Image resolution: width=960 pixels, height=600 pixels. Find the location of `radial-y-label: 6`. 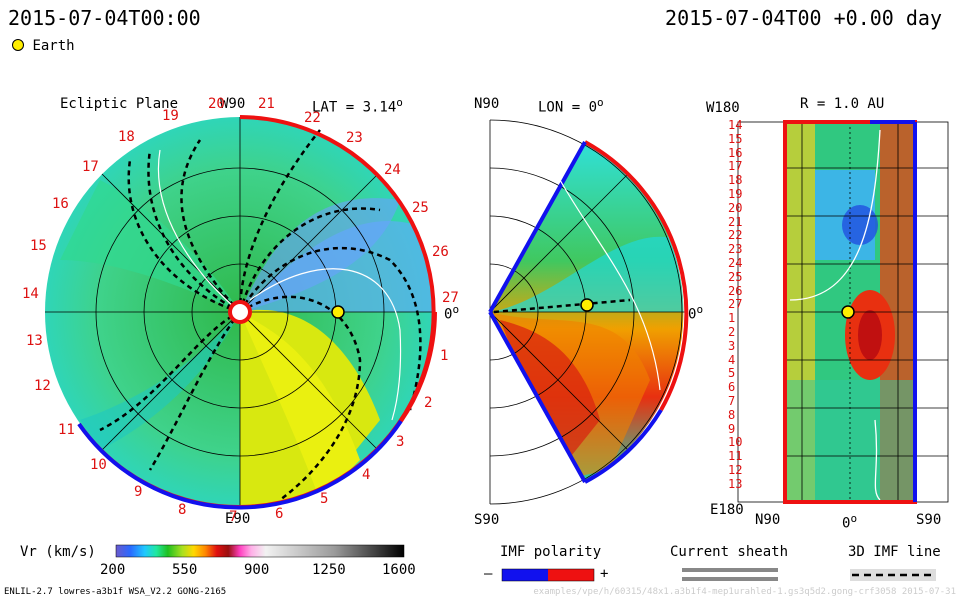

radial-y-label: 6 is located at coordinates (732, 387).